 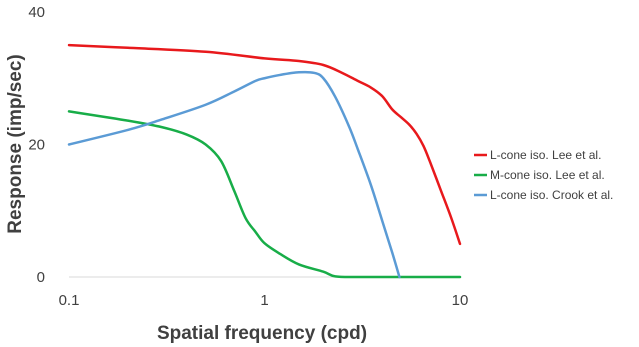 What do you see at coordinates (15, 144) in the screenshot?
I see `y-axis-title: Response (imp/sec)` at bounding box center [15, 144].